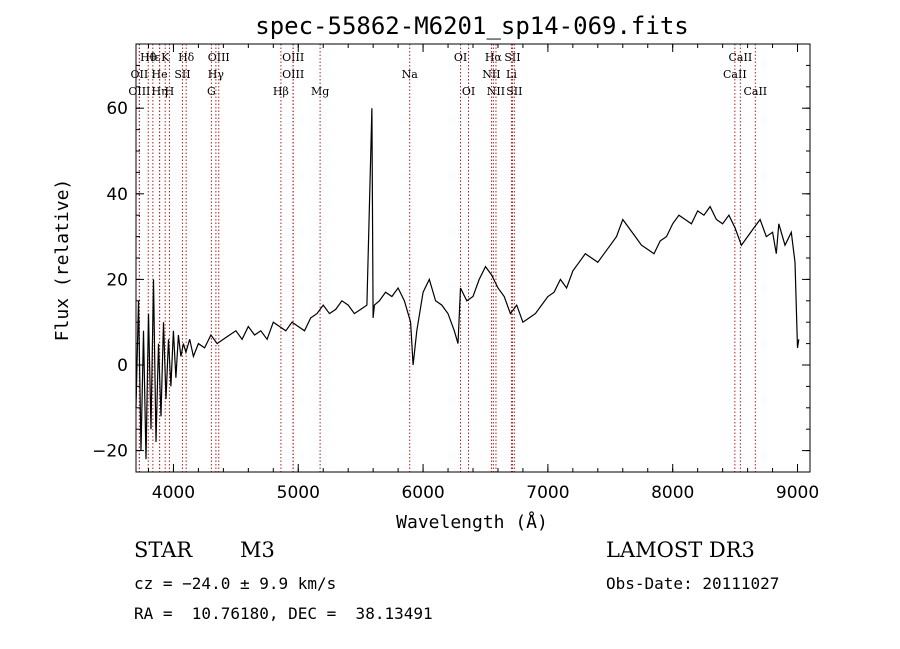  I want to click on object-subclass: M3, so click(257, 550).